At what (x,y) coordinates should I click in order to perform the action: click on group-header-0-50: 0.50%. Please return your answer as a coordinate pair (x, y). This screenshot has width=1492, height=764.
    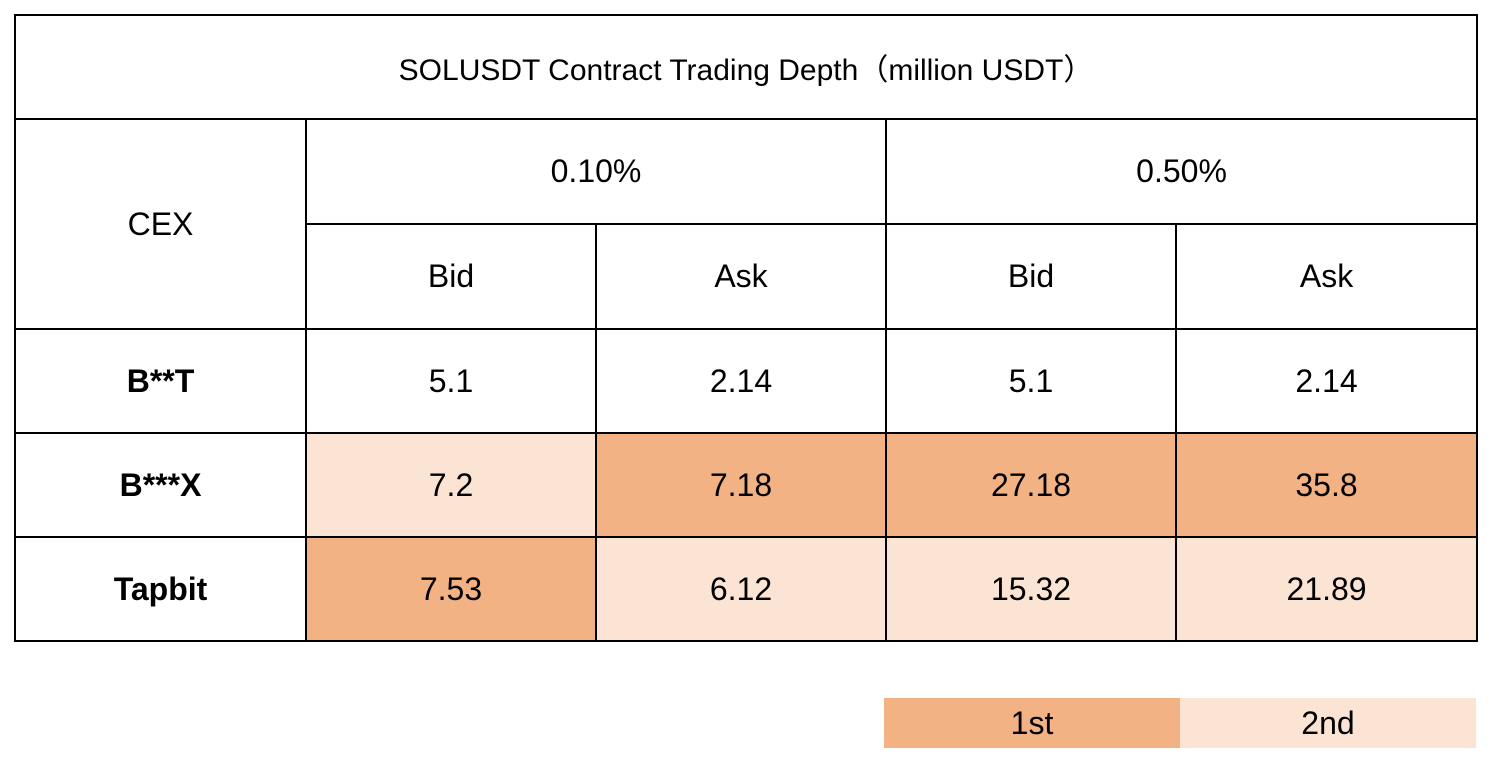
    Looking at the image, I should click on (1181, 171).